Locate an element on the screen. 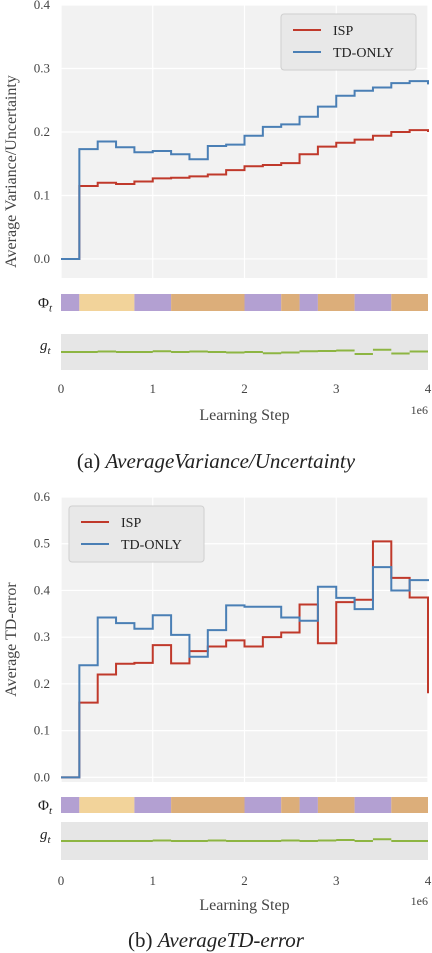 This screenshot has height=953, width=432. y-tick-label: 0.5 is located at coordinates (42, 543).